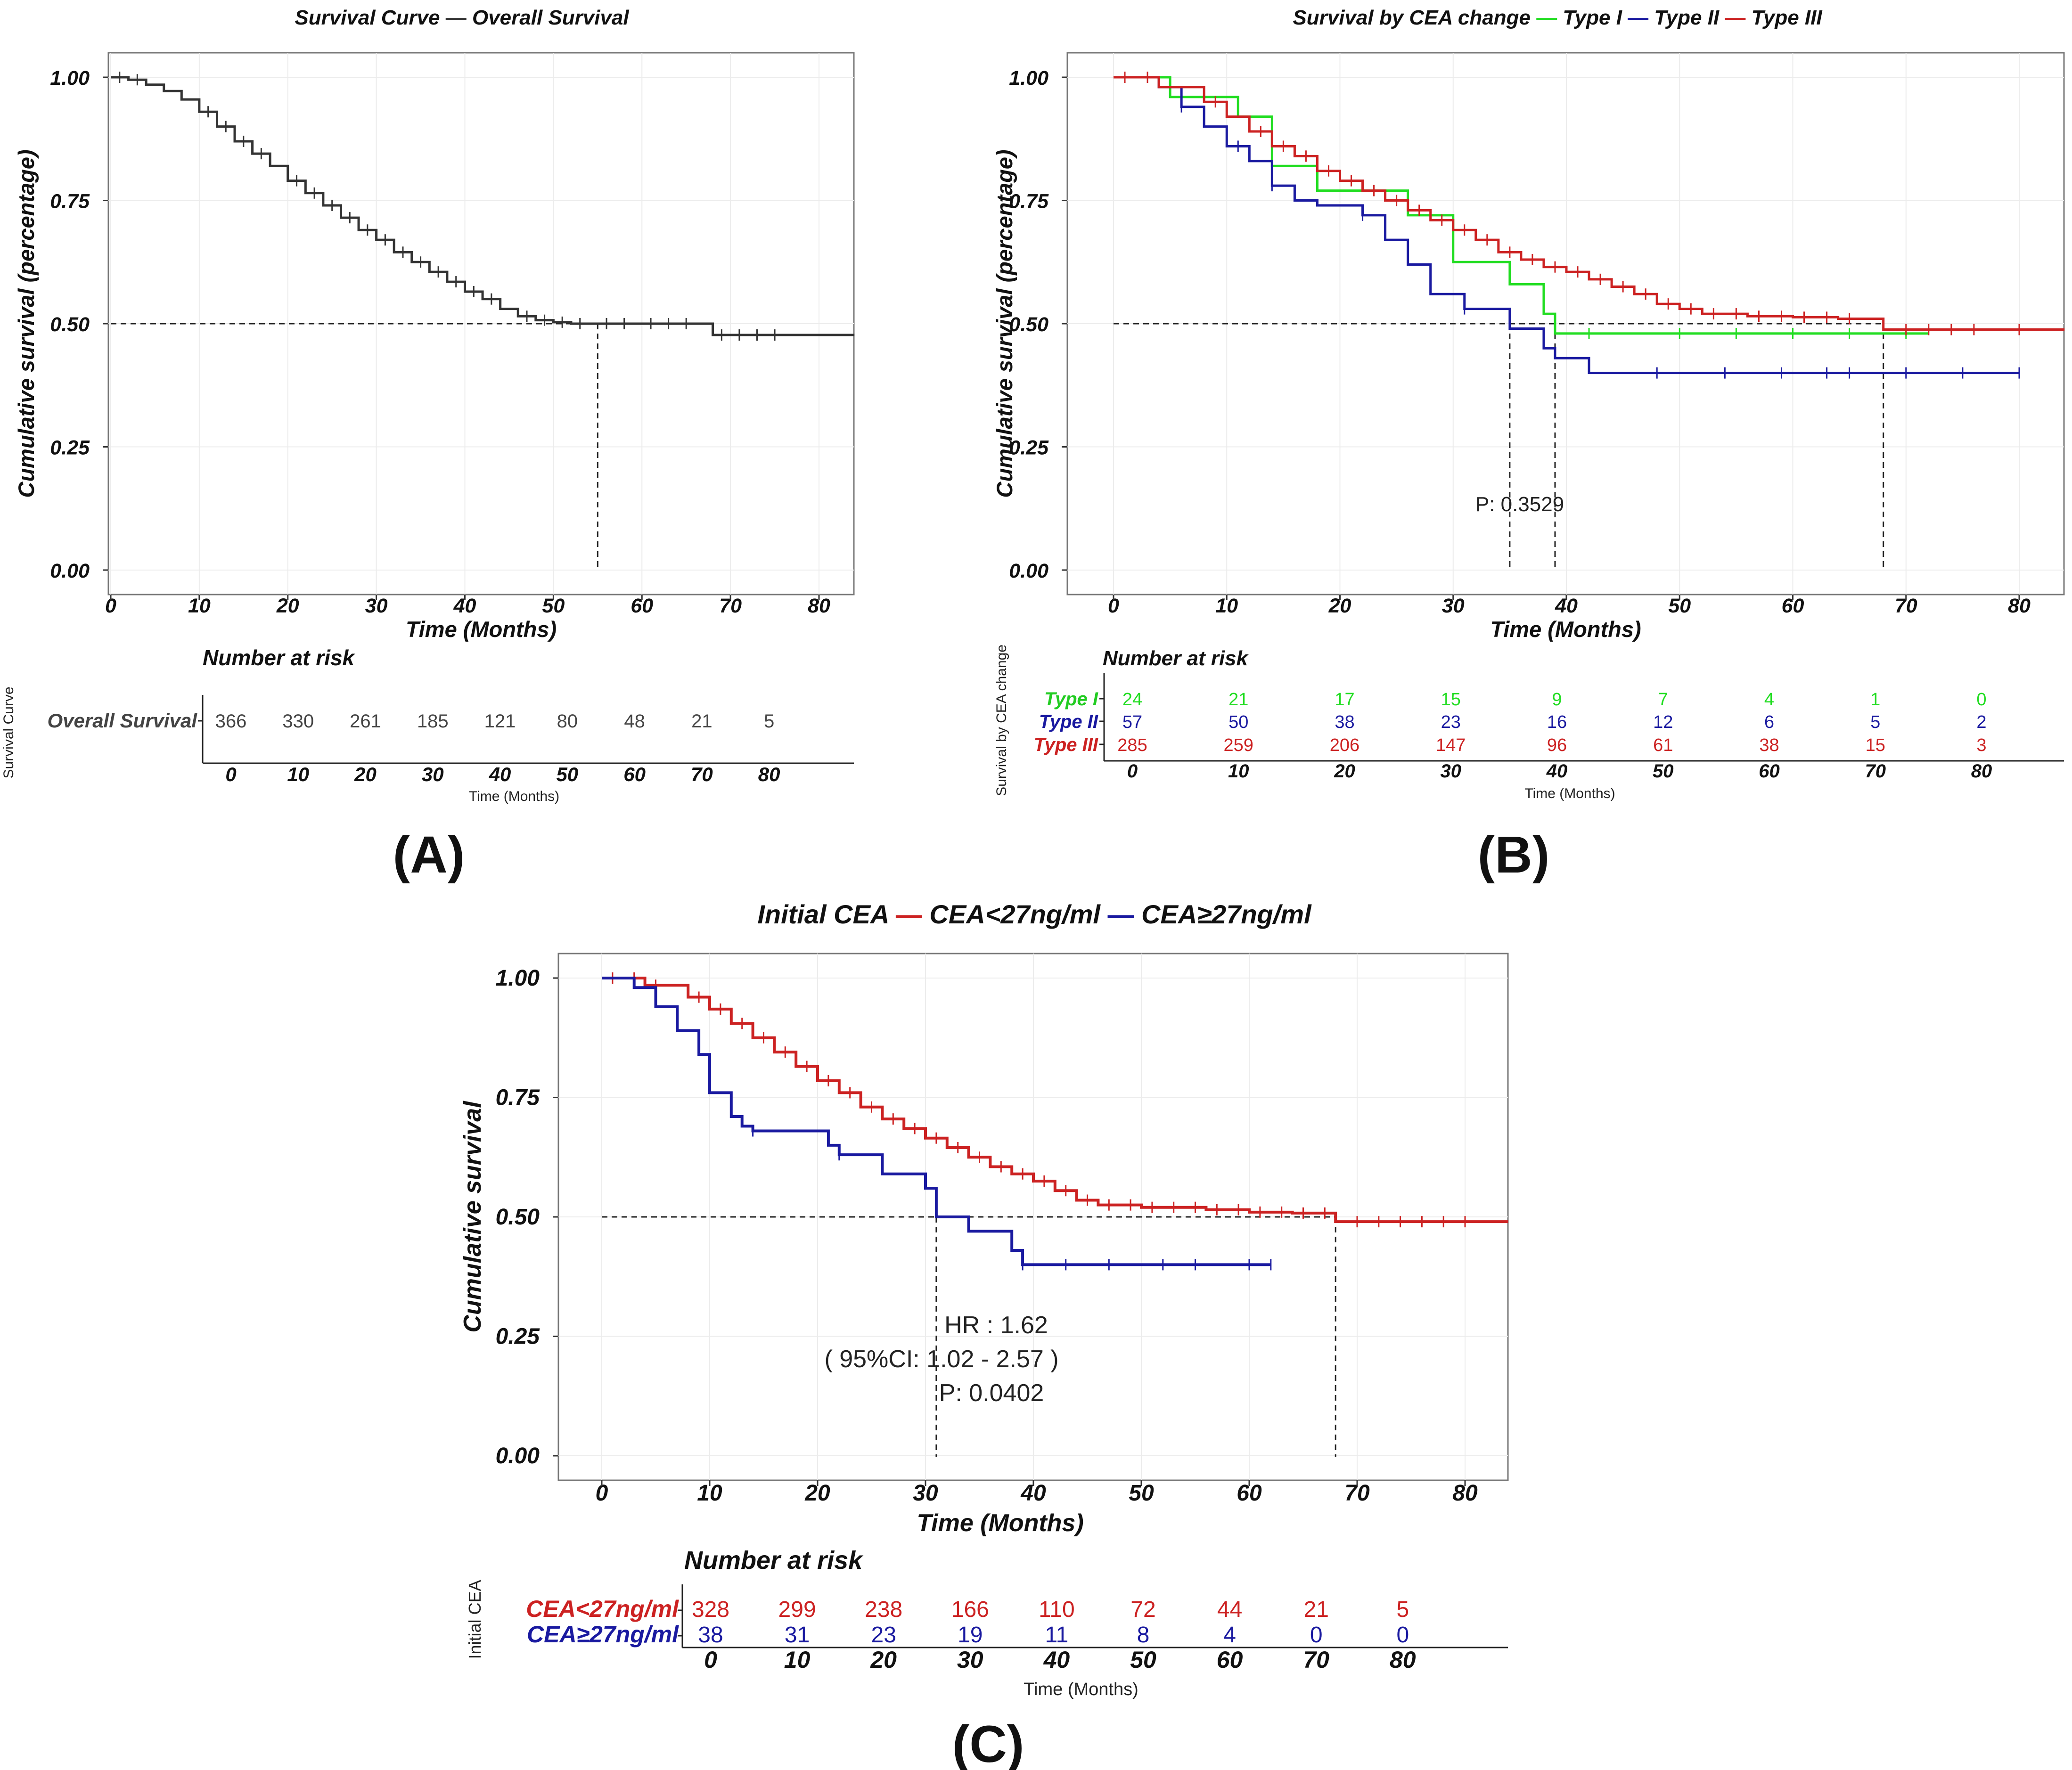  Describe the element at coordinates (1557, 722) in the screenshot. I see `risk-count: 16` at that location.